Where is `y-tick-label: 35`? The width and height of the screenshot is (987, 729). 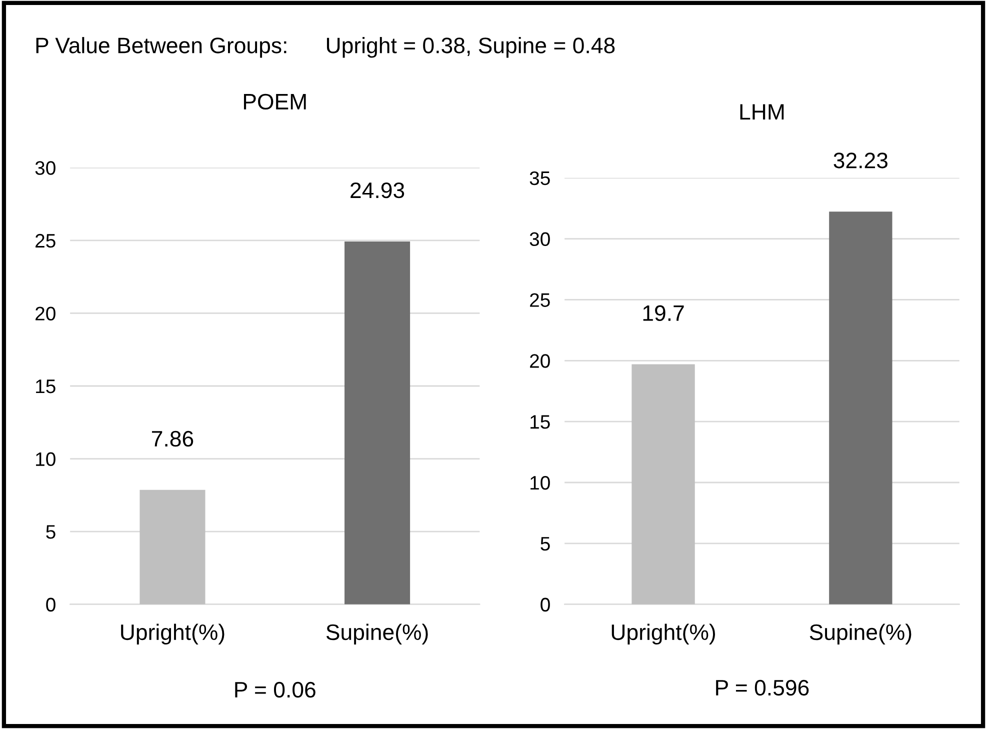 y-tick-label: 35 is located at coordinates (540, 178).